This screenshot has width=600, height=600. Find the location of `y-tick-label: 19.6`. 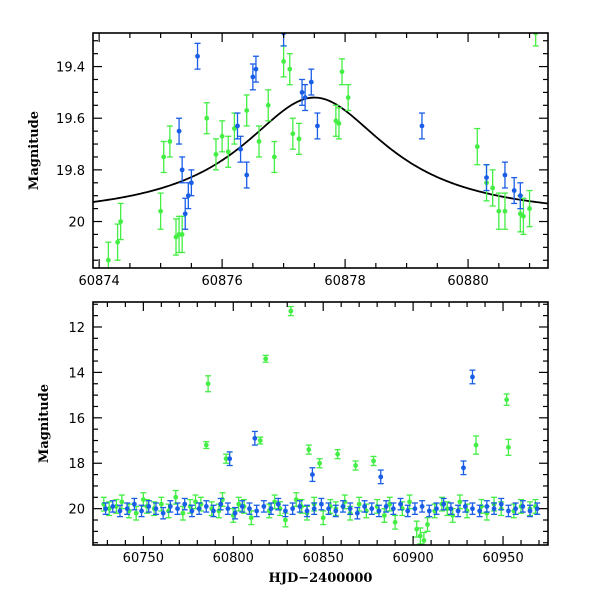

y-tick-label: 19.6 is located at coordinates (70, 119).